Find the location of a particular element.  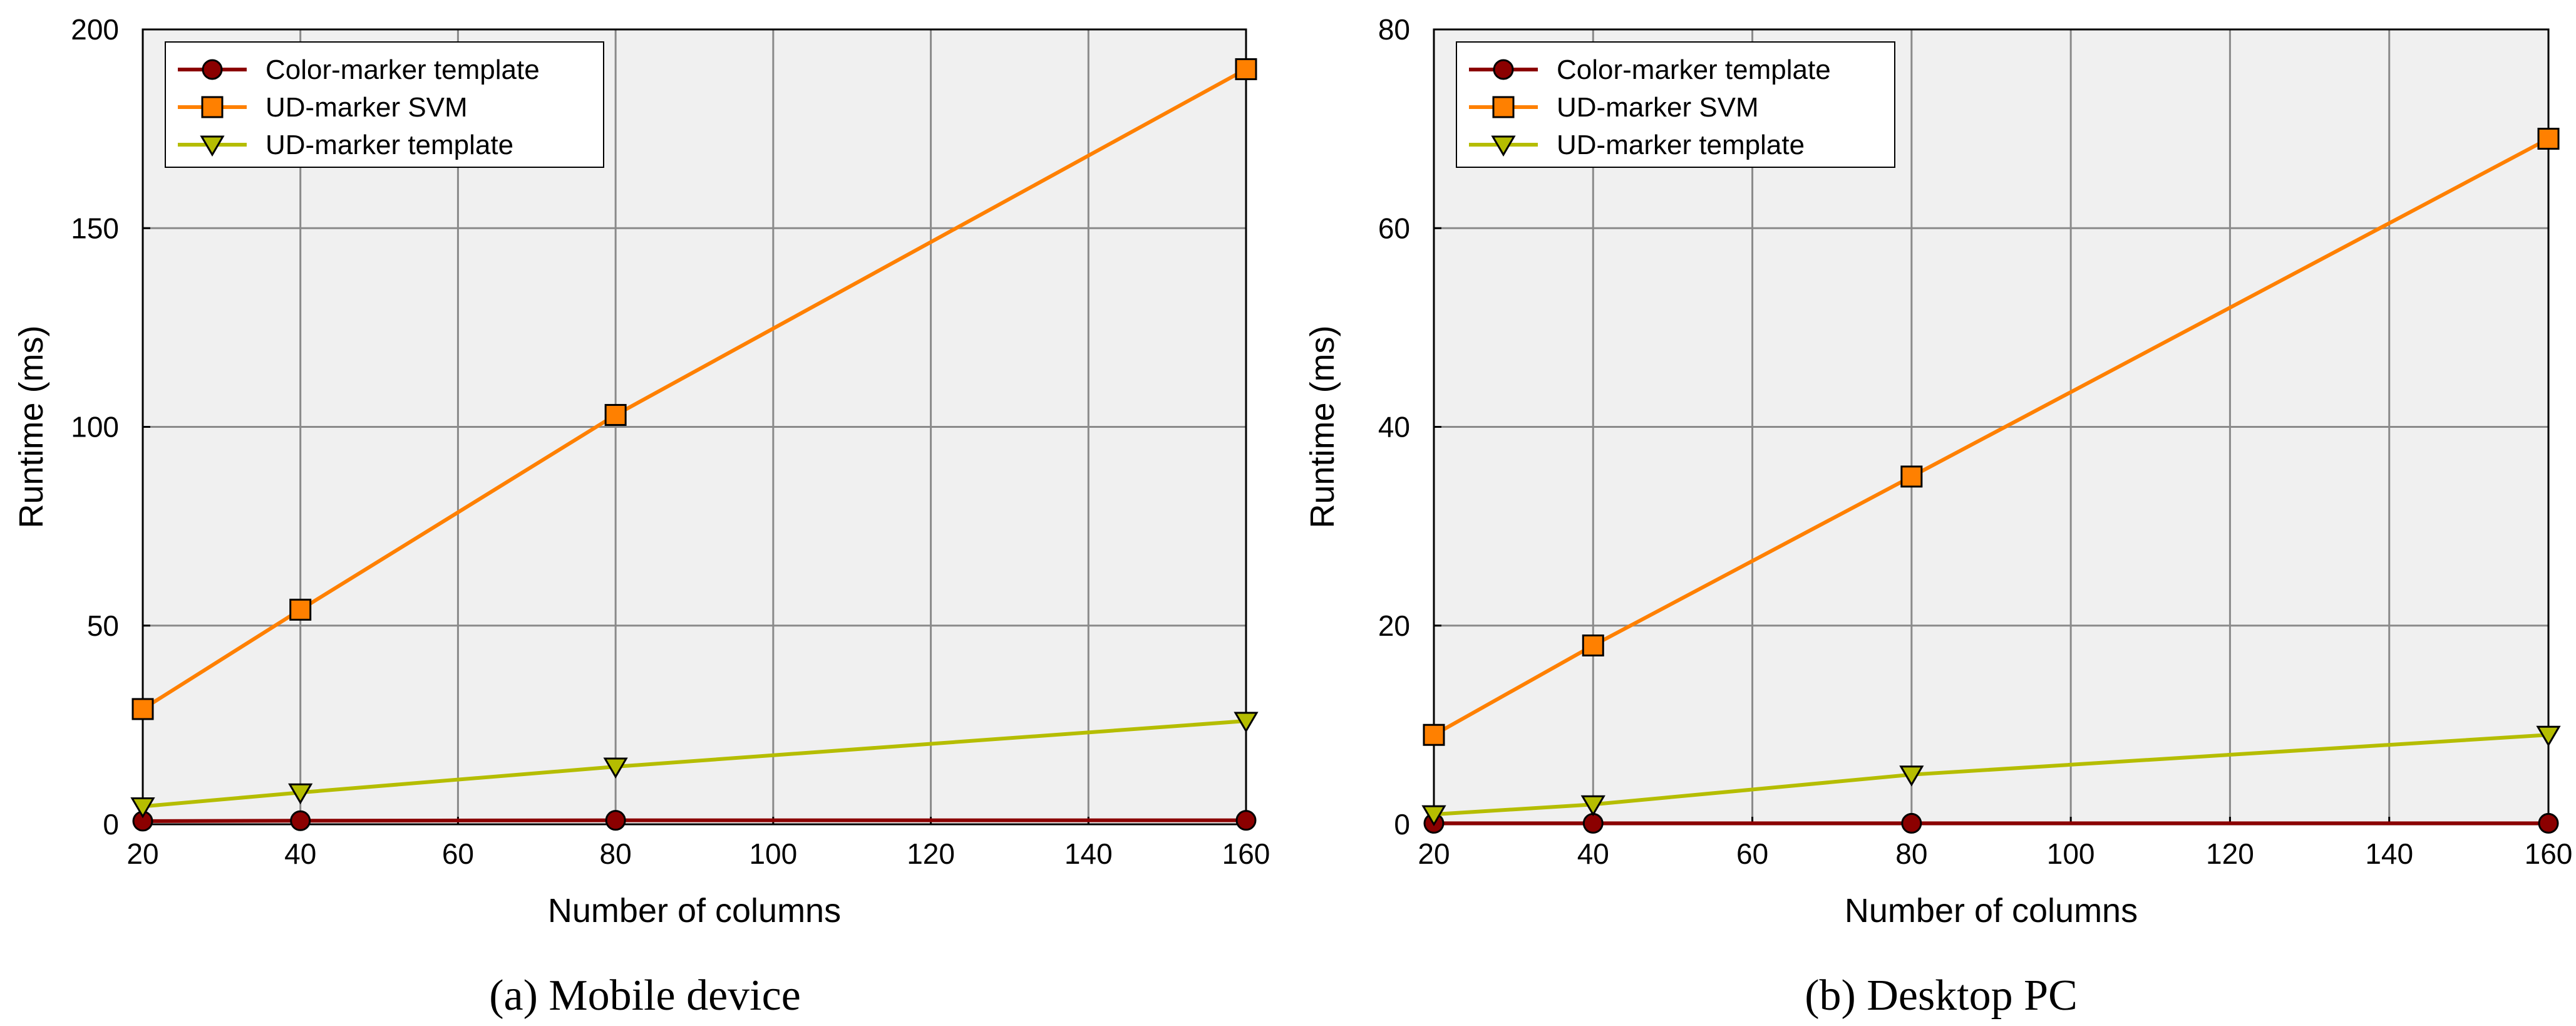

y-tick-label: 200 is located at coordinates (95, 29).